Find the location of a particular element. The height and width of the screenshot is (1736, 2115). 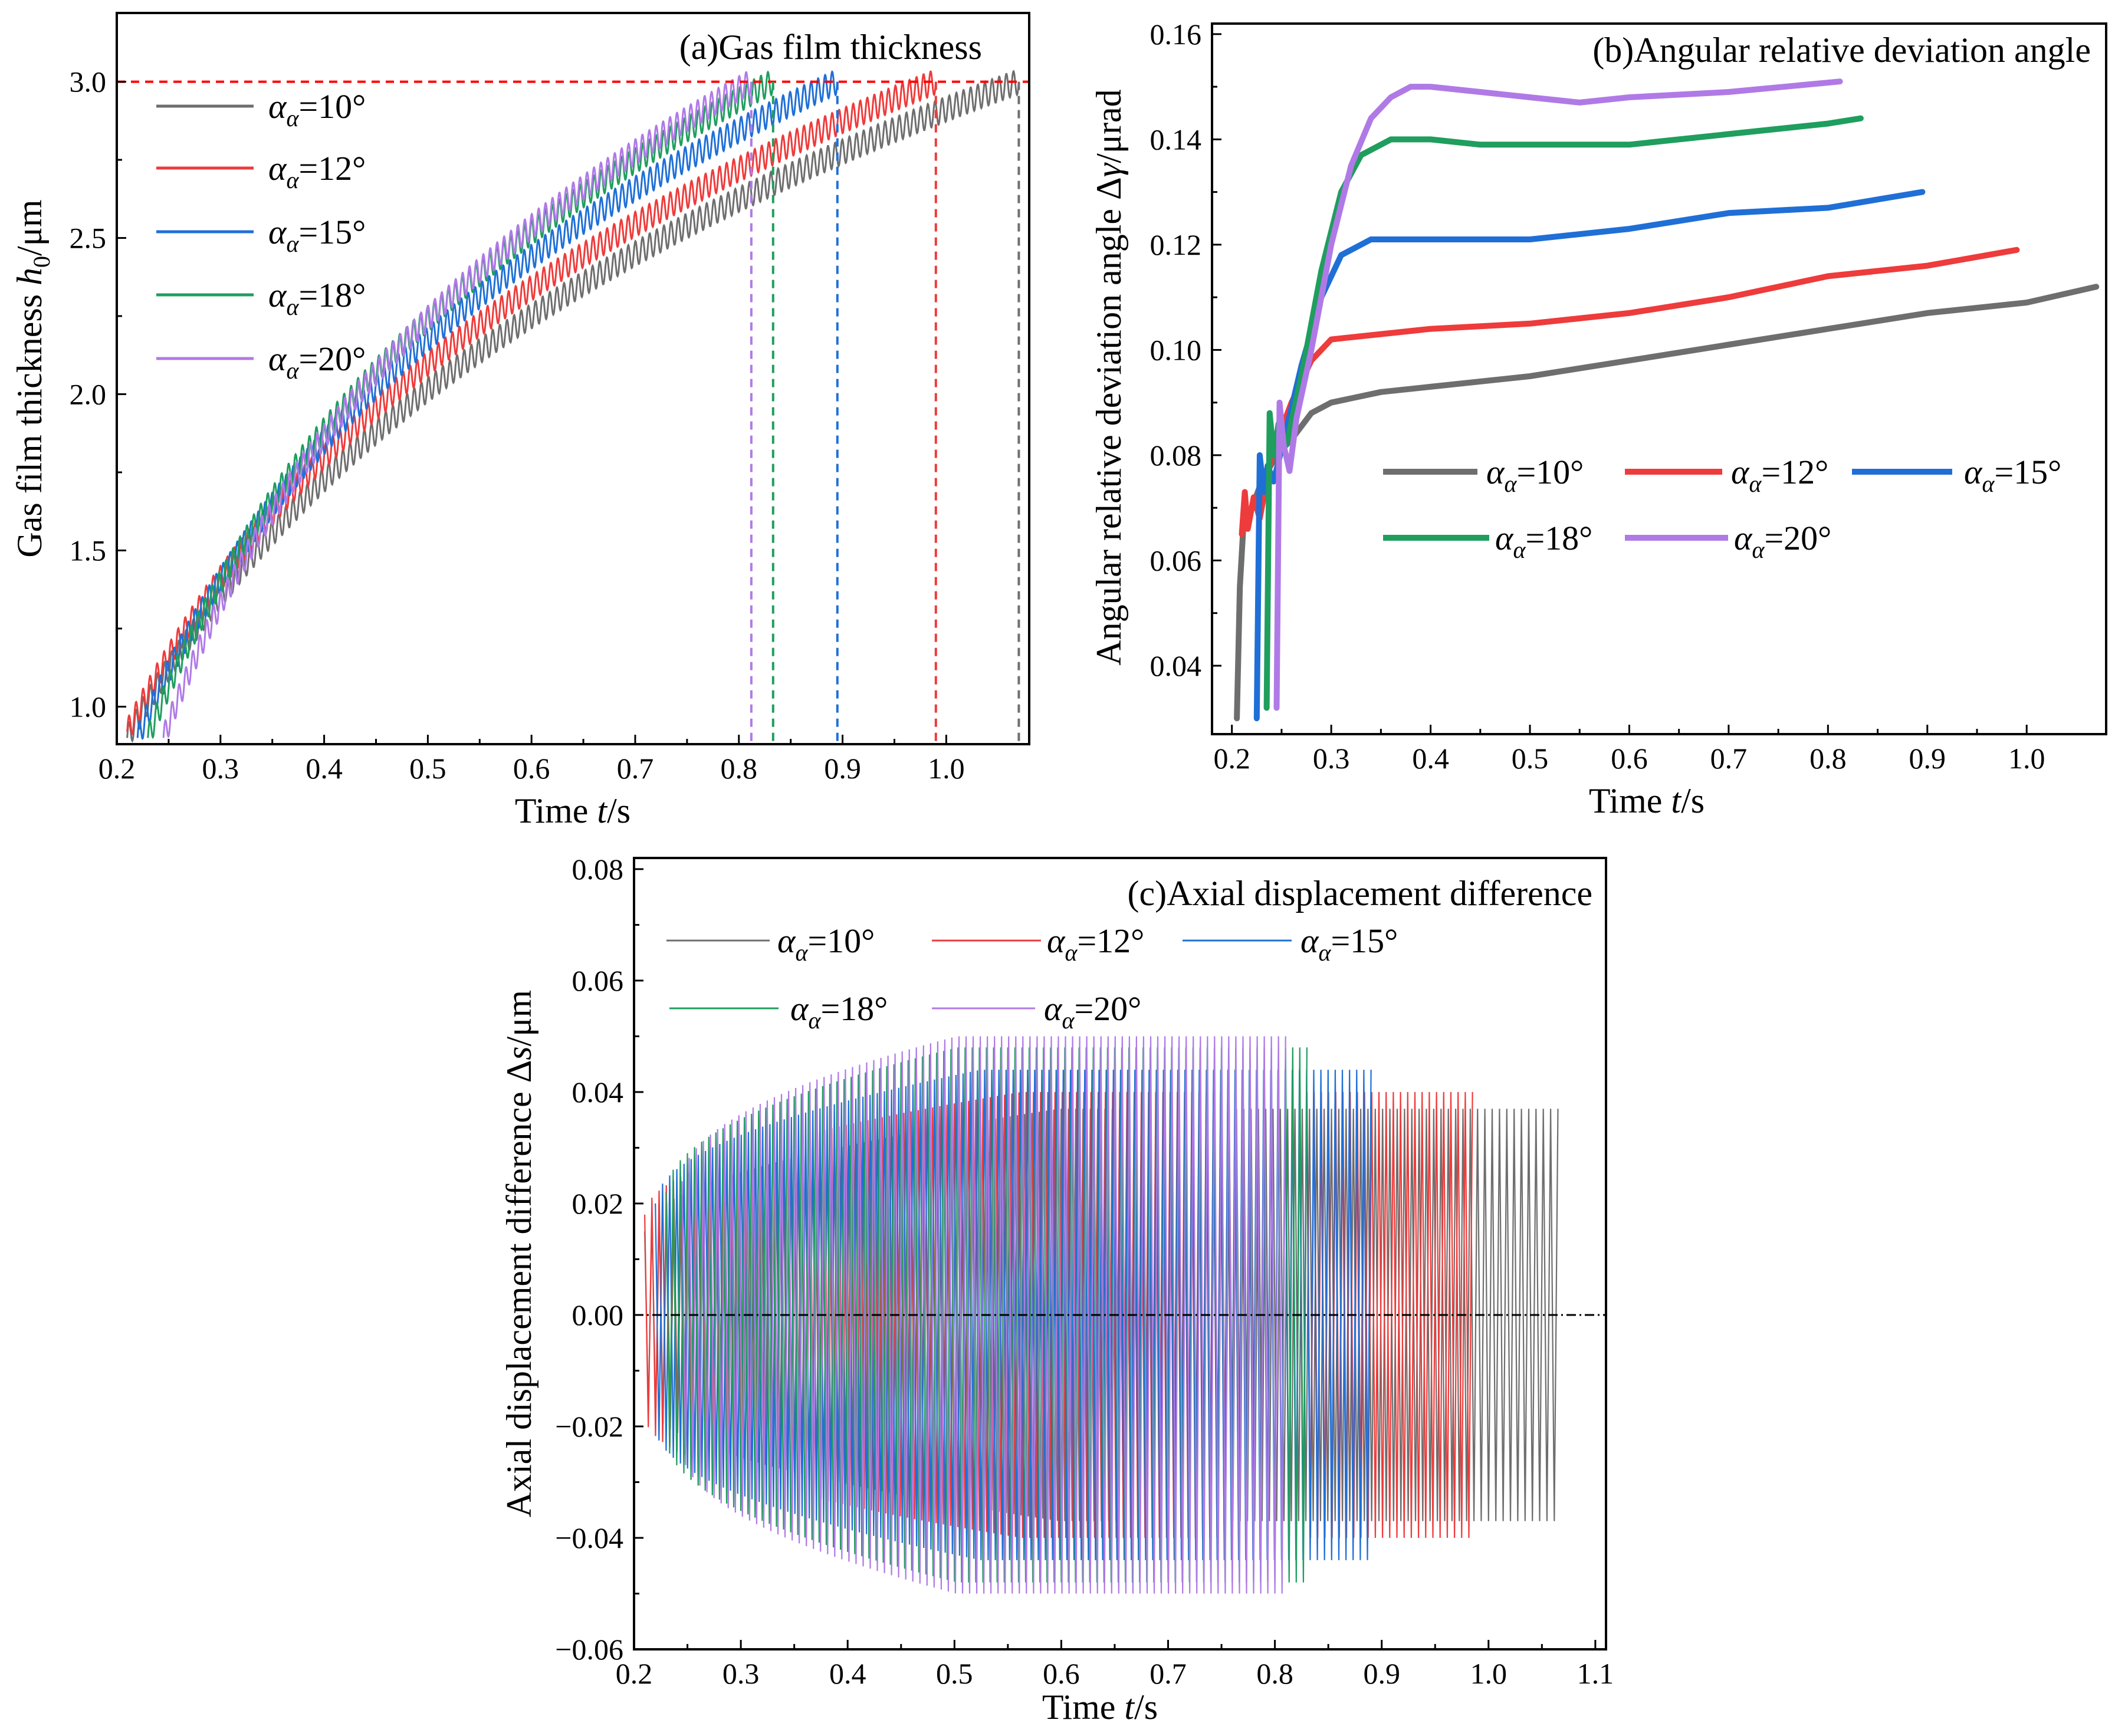

panel-a-y-axis-label: Gas film thickness h0/μm is located at coordinates (33, 378).